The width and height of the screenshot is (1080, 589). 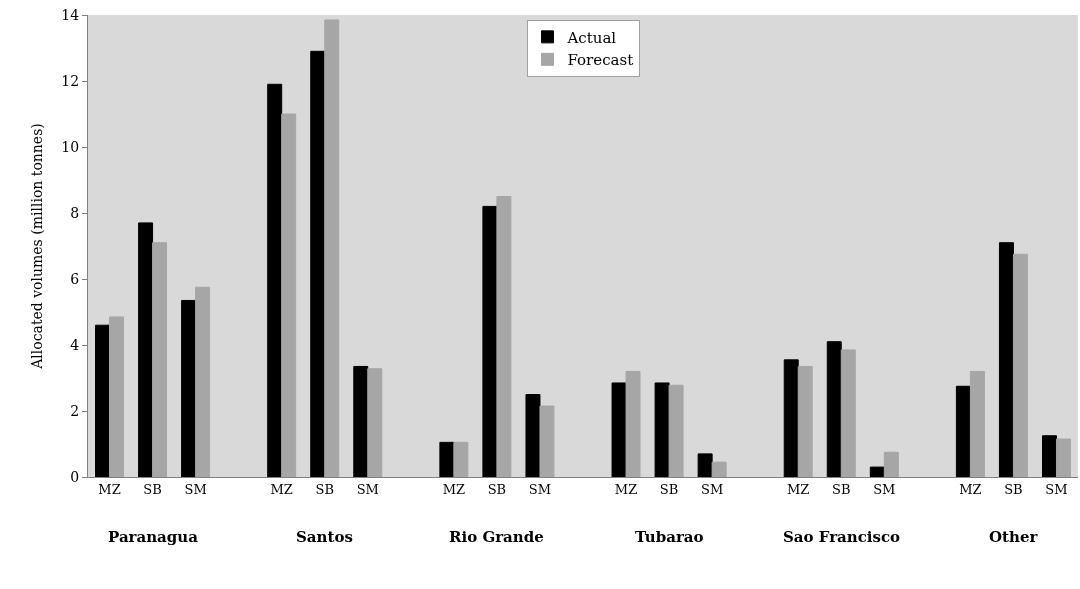 What do you see at coordinates (153, 537) in the screenshot?
I see `text: Paranagua` at bounding box center [153, 537].